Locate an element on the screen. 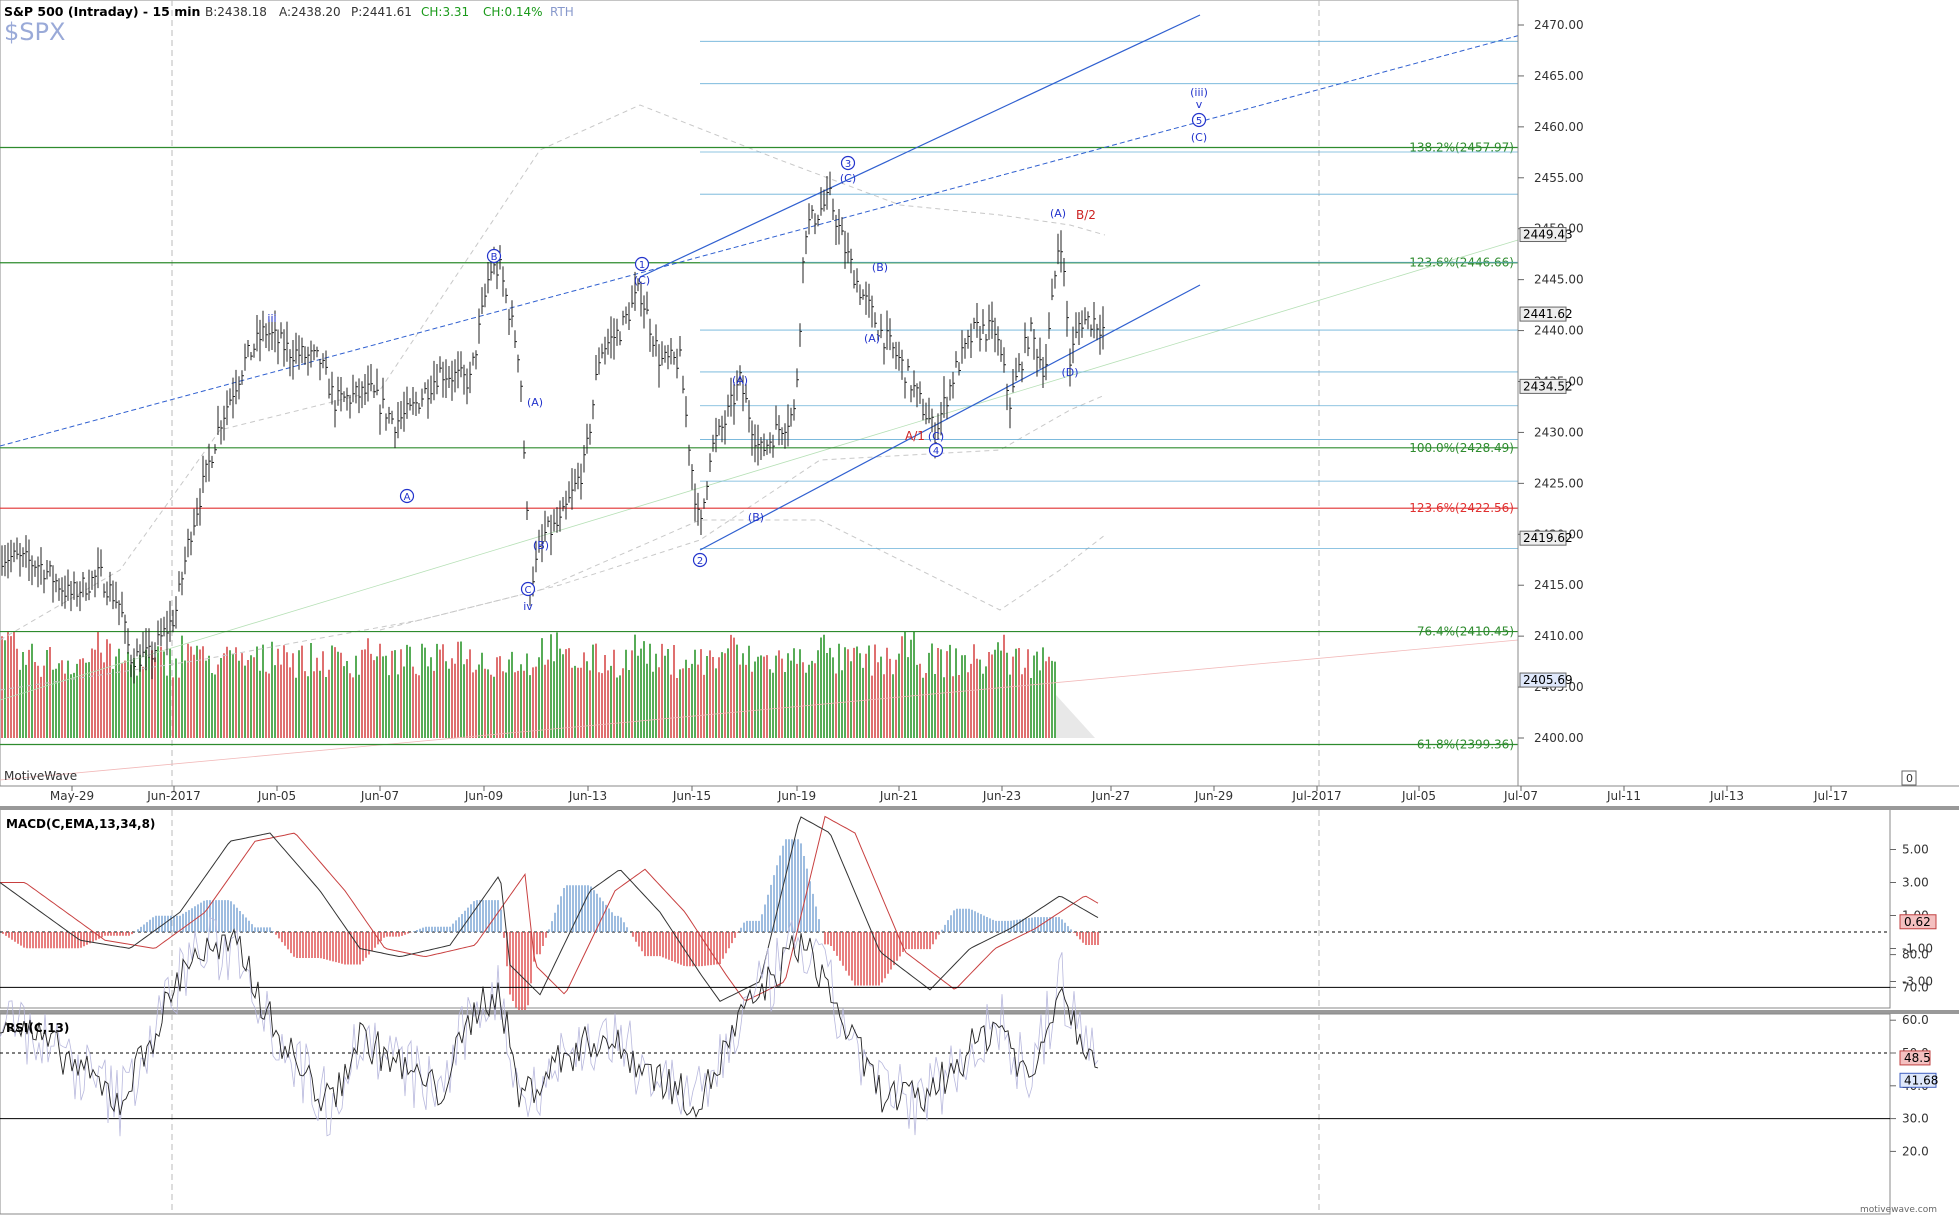 This screenshot has width=1959, height=1216. price-marker-label: 2405.69 is located at coordinates (1548, 680).